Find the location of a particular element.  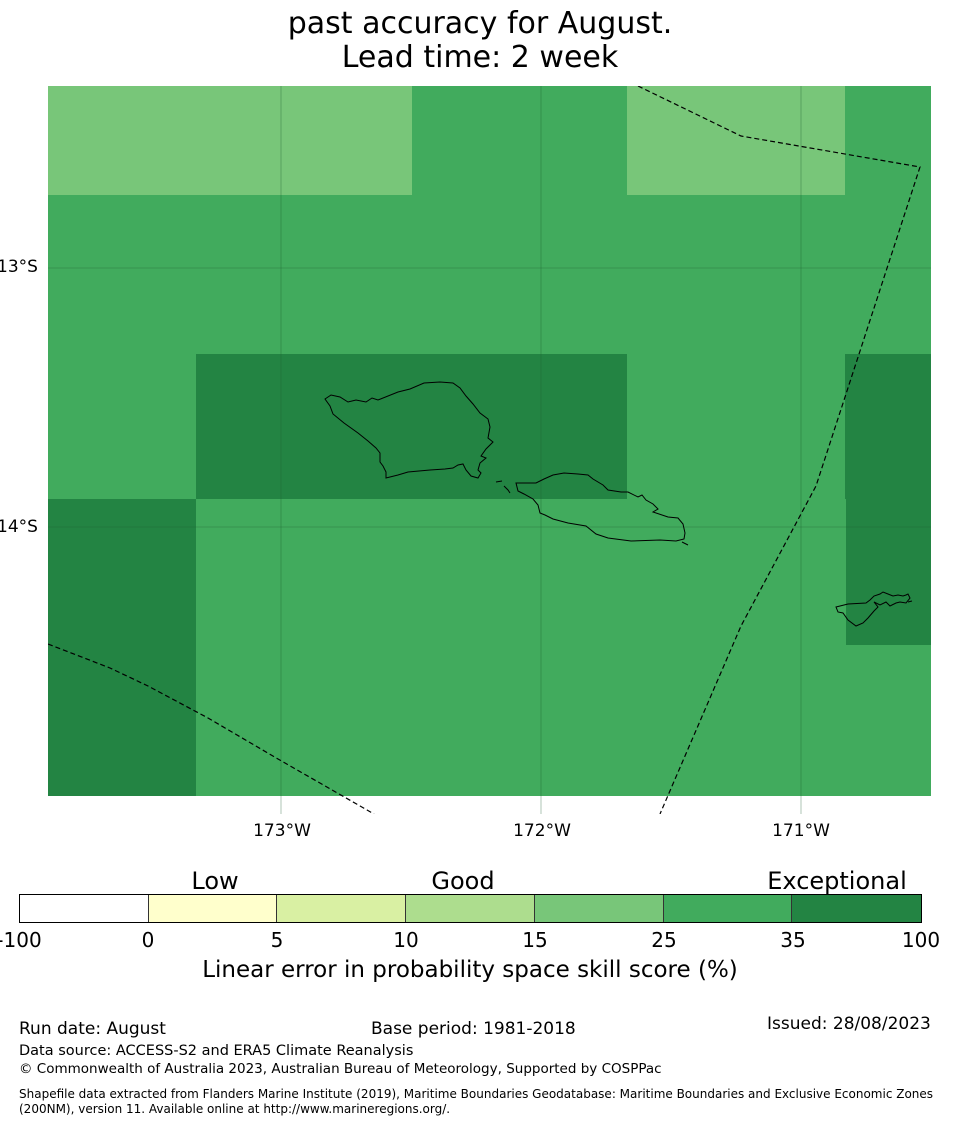

lat-label-13s: 13°S is located at coordinates (19, 267).